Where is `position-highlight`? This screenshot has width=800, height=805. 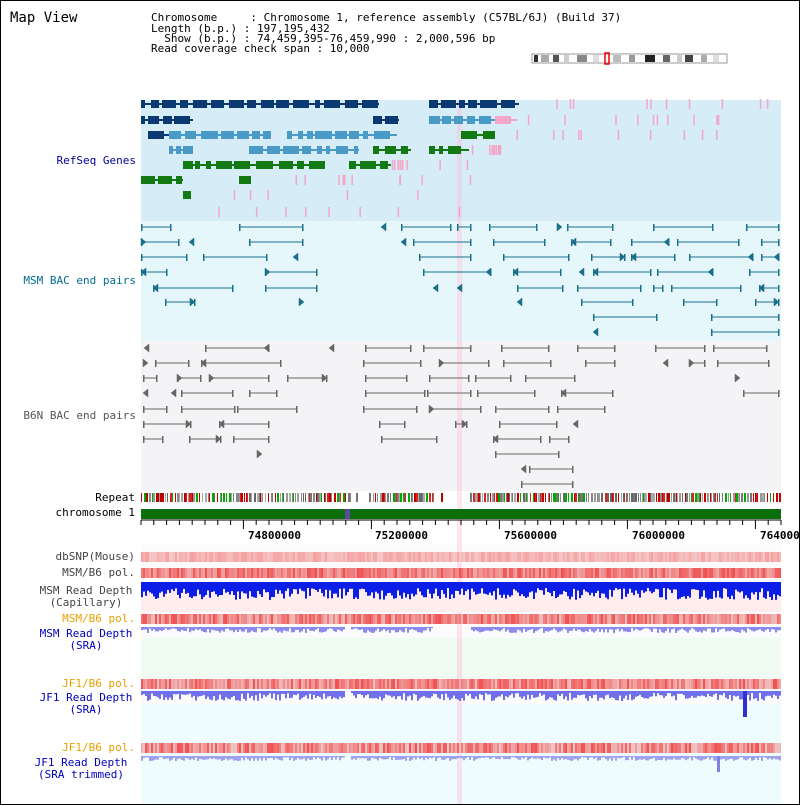
position-highlight is located at coordinates (459, 452).